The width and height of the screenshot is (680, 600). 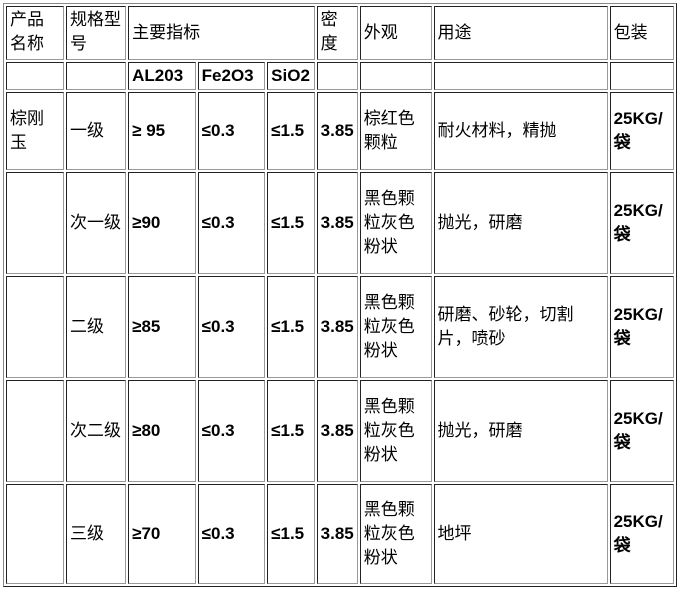 What do you see at coordinates (337, 33) in the screenshot?
I see `header-density: 密度` at bounding box center [337, 33].